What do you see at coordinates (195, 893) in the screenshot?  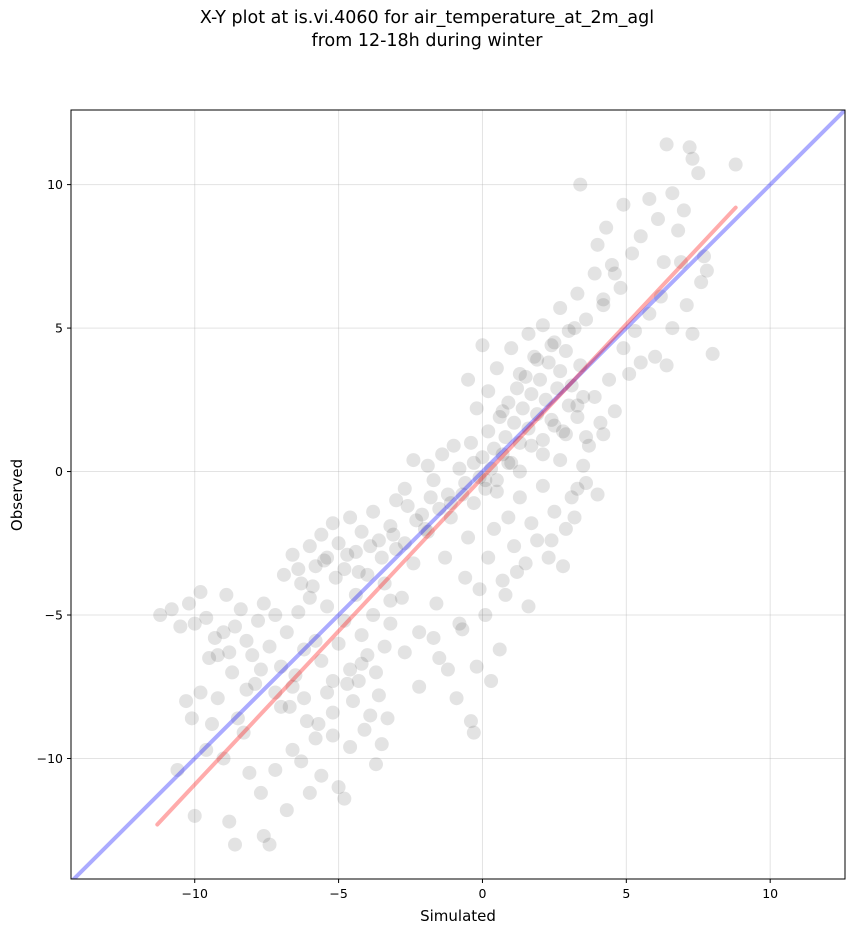 I see `x-tick-label: −10` at bounding box center [195, 893].